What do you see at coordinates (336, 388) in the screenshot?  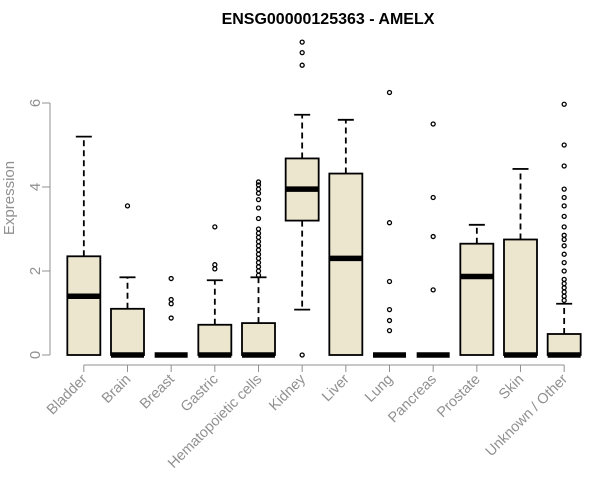 I see `x-tick-label-liver: Liver` at bounding box center [336, 388].